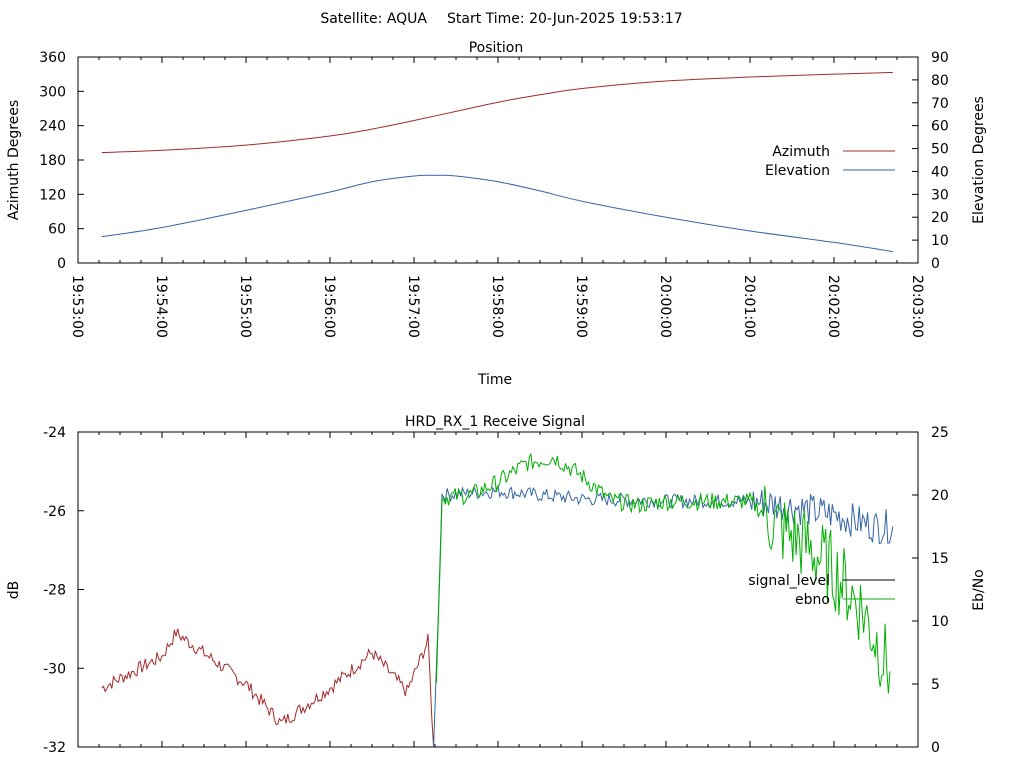  What do you see at coordinates (935, 748) in the screenshot?
I see `ebno-tick-label: 0` at bounding box center [935, 748].